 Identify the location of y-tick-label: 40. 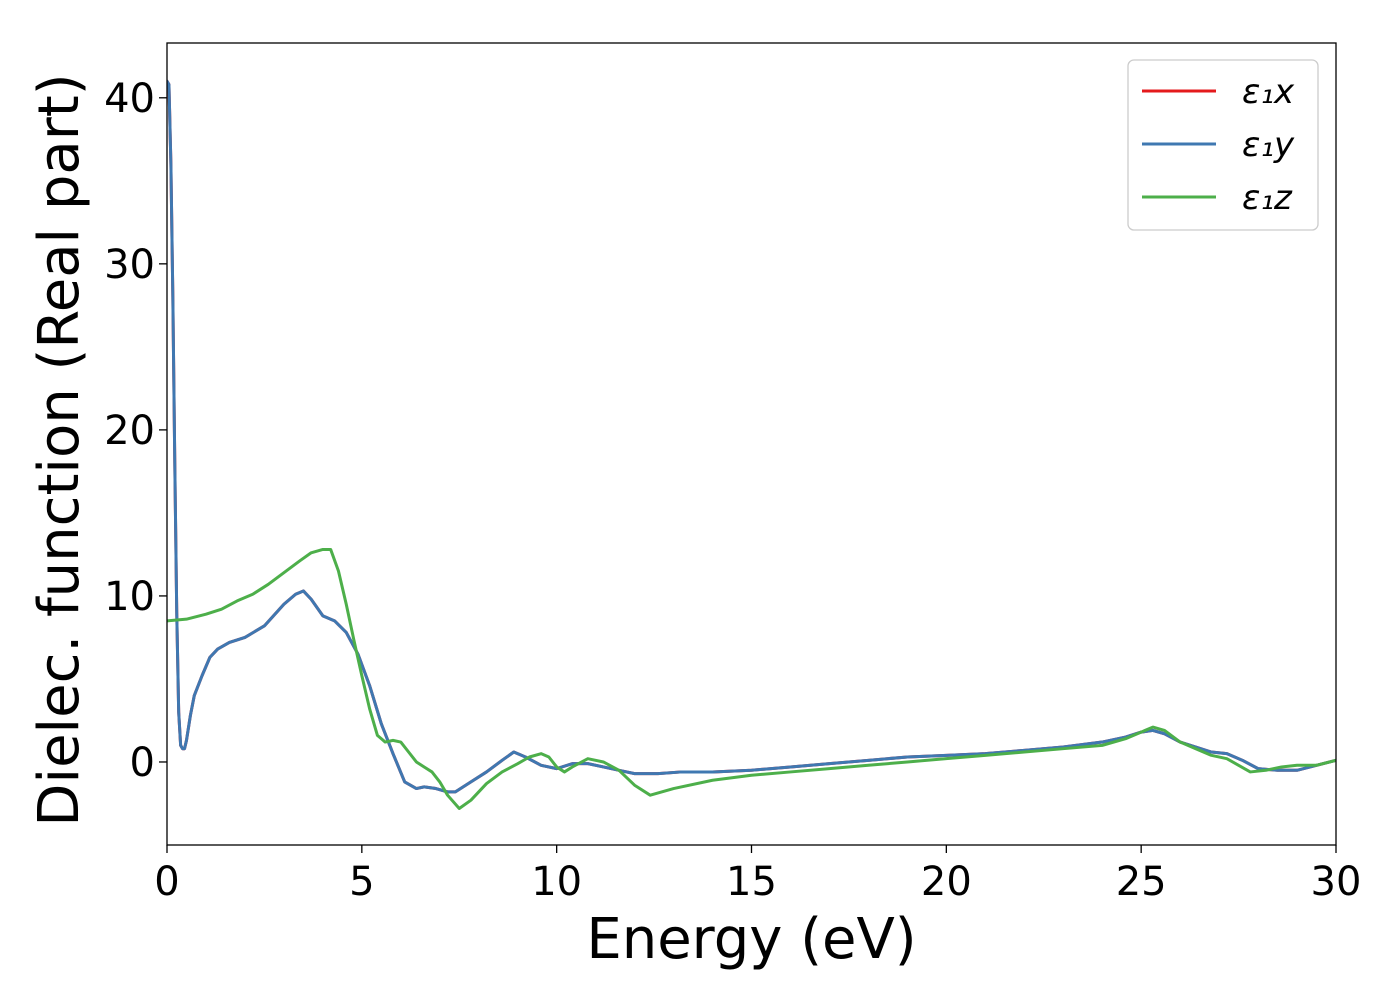
(129, 99).